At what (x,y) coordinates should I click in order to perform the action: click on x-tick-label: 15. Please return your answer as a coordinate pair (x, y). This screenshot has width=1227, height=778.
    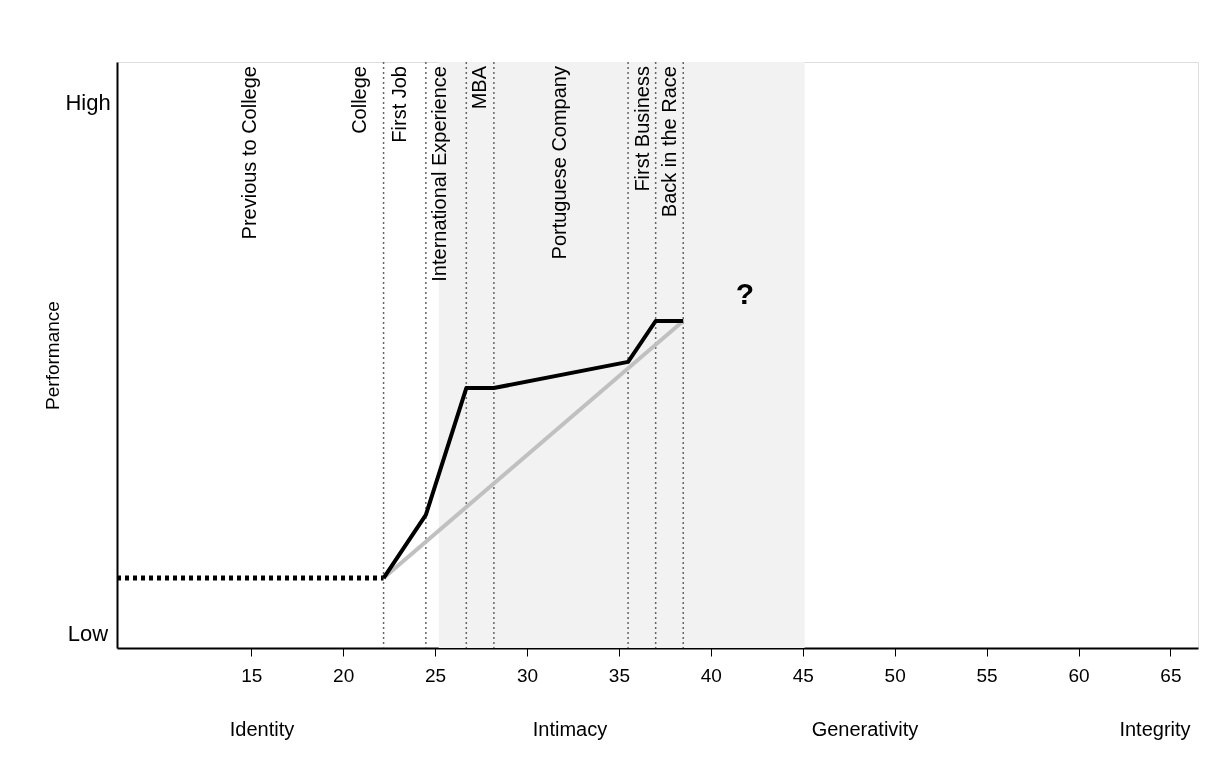
    Looking at the image, I should click on (252, 675).